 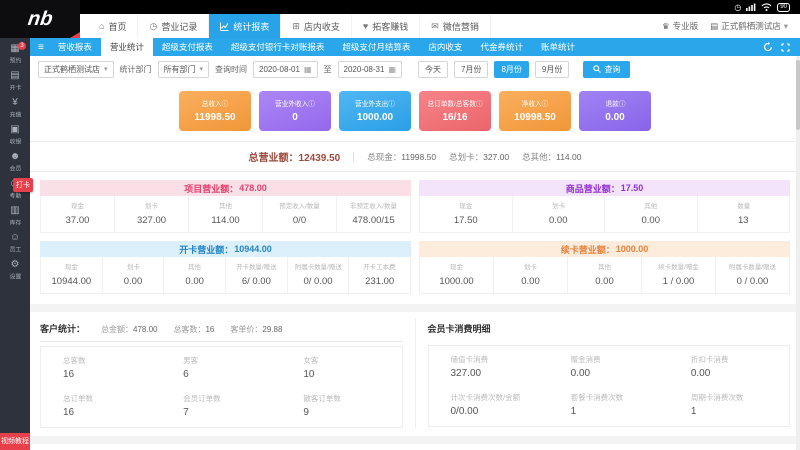 I want to click on stat-cell: 续卡数量/赠金 1 / 0.00, so click(x=679, y=275).